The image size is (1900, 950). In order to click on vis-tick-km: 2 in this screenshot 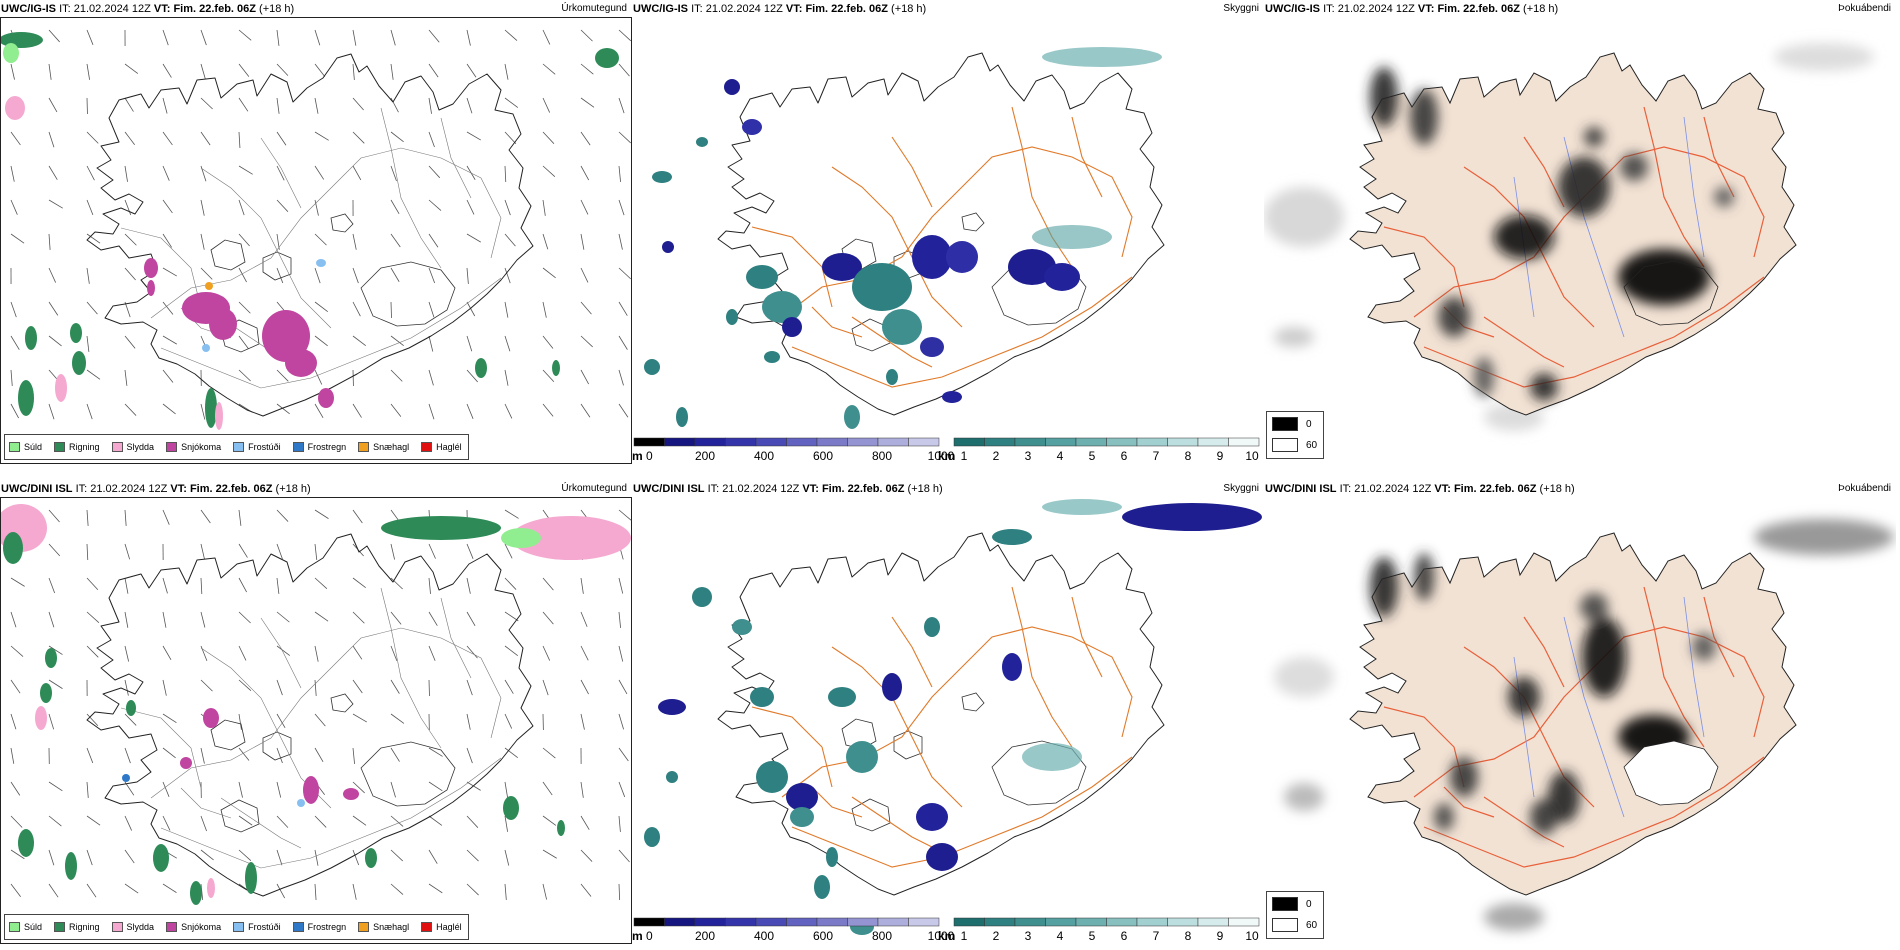, I will do `click(996, 936)`.